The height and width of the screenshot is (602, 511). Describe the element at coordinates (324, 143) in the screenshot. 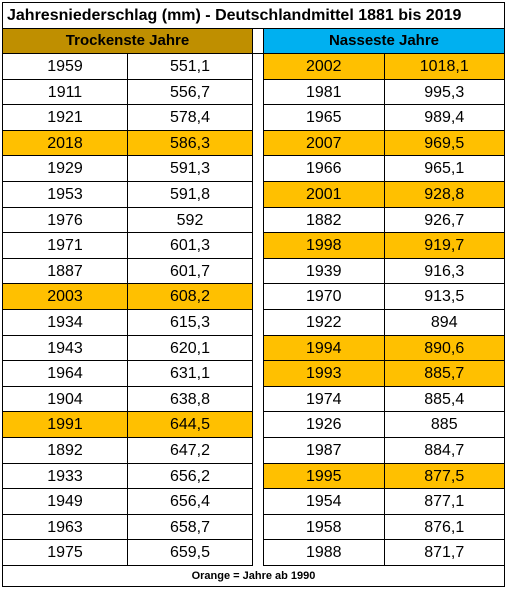

I see `year-cell: 2007` at that location.